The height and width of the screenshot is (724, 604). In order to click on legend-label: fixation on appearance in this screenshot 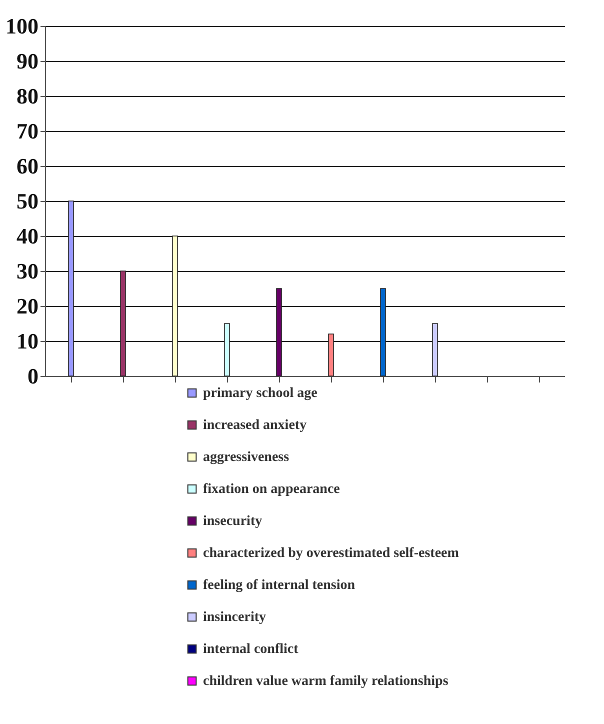, I will do `click(271, 489)`.